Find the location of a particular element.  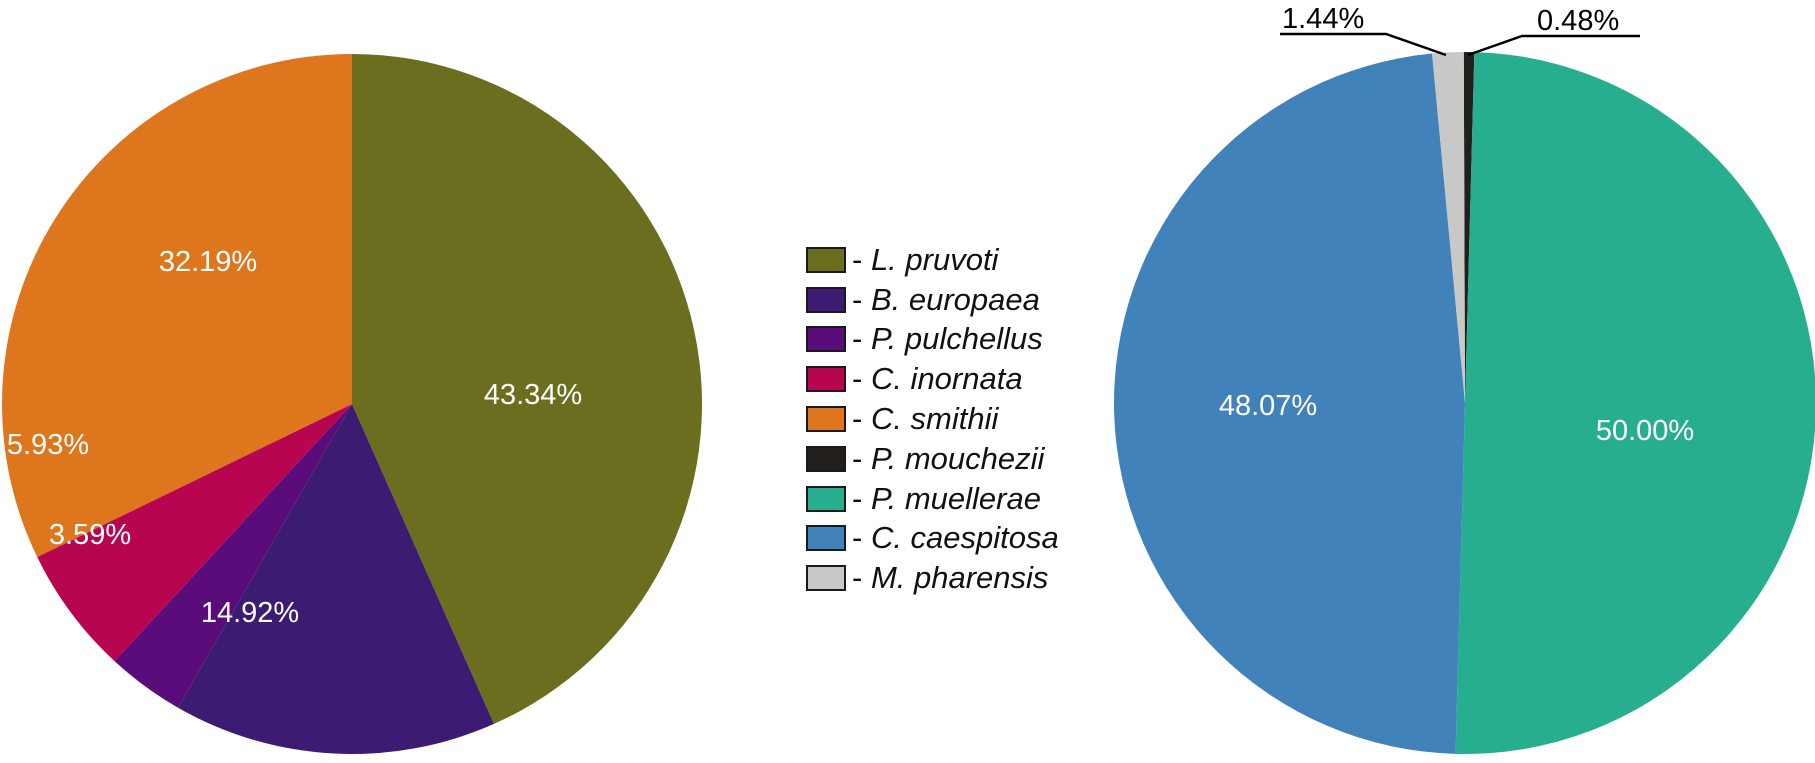

pie-slice-c-inornata is located at coordinates (194, 533).